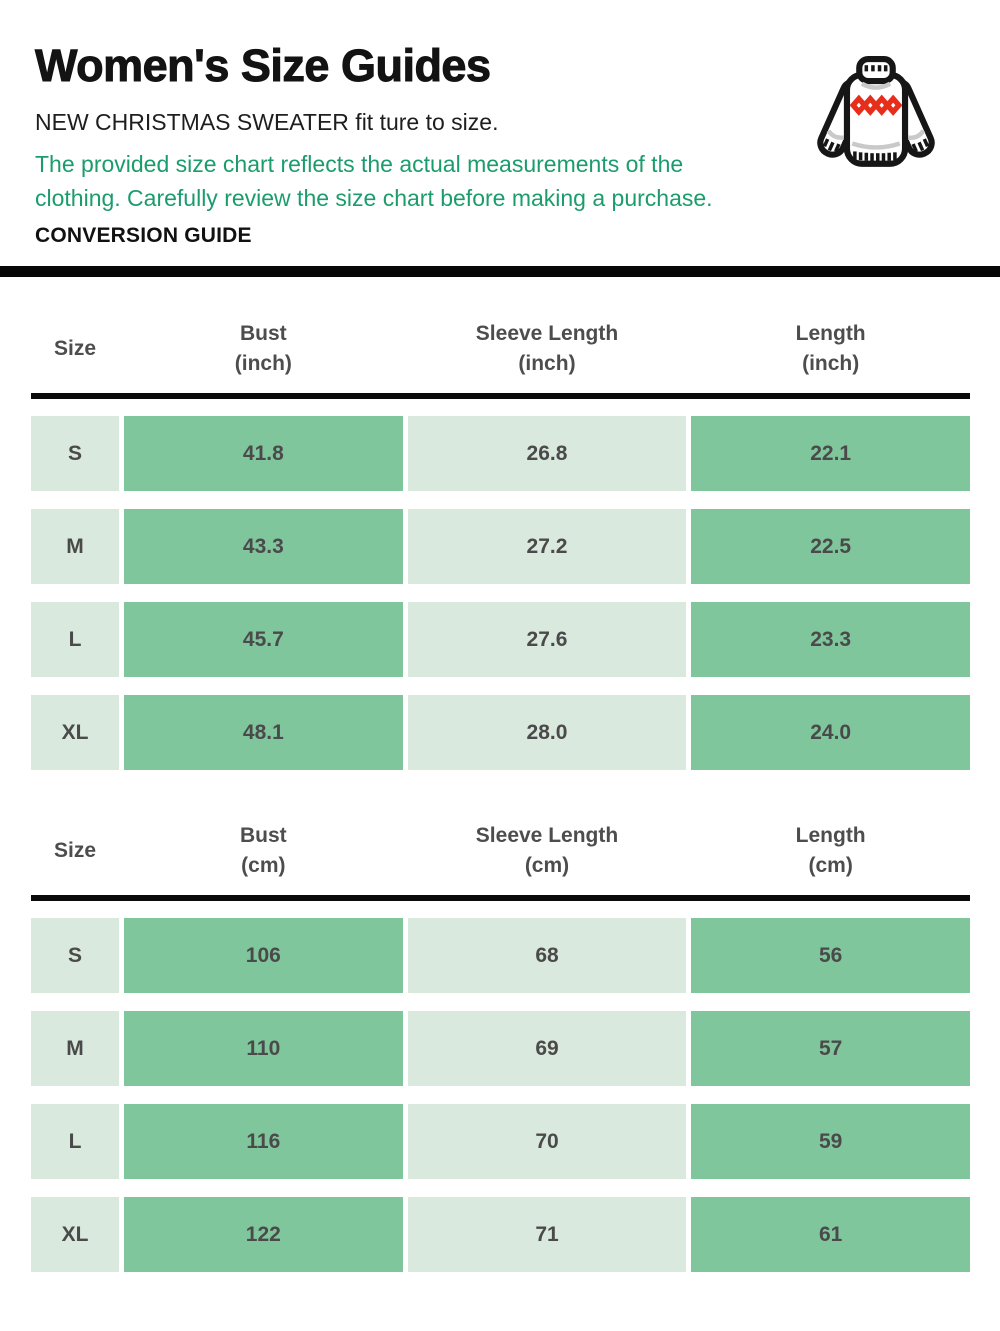 The height and width of the screenshot is (1331, 1000). What do you see at coordinates (830, 1234) in the screenshot?
I see `measurement-cell: 61` at bounding box center [830, 1234].